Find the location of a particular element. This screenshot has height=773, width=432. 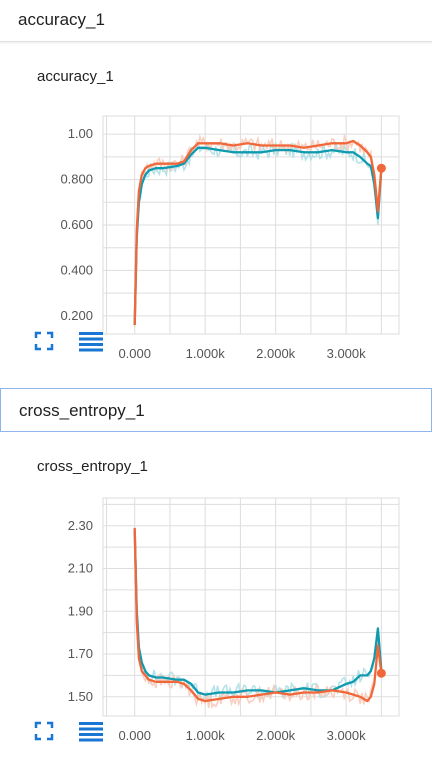

section-header-cross-entropy: cross_entropy_1 is located at coordinates (216, 410).